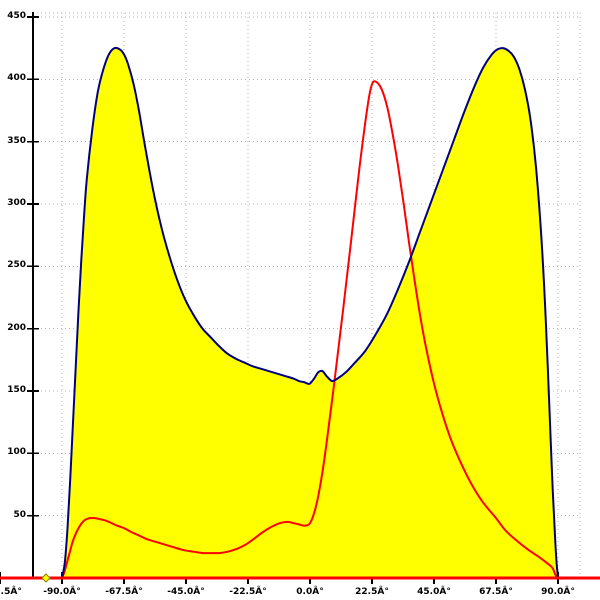  Describe the element at coordinates (16, 390) in the screenshot. I see `y-tick-label: 150` at that location.